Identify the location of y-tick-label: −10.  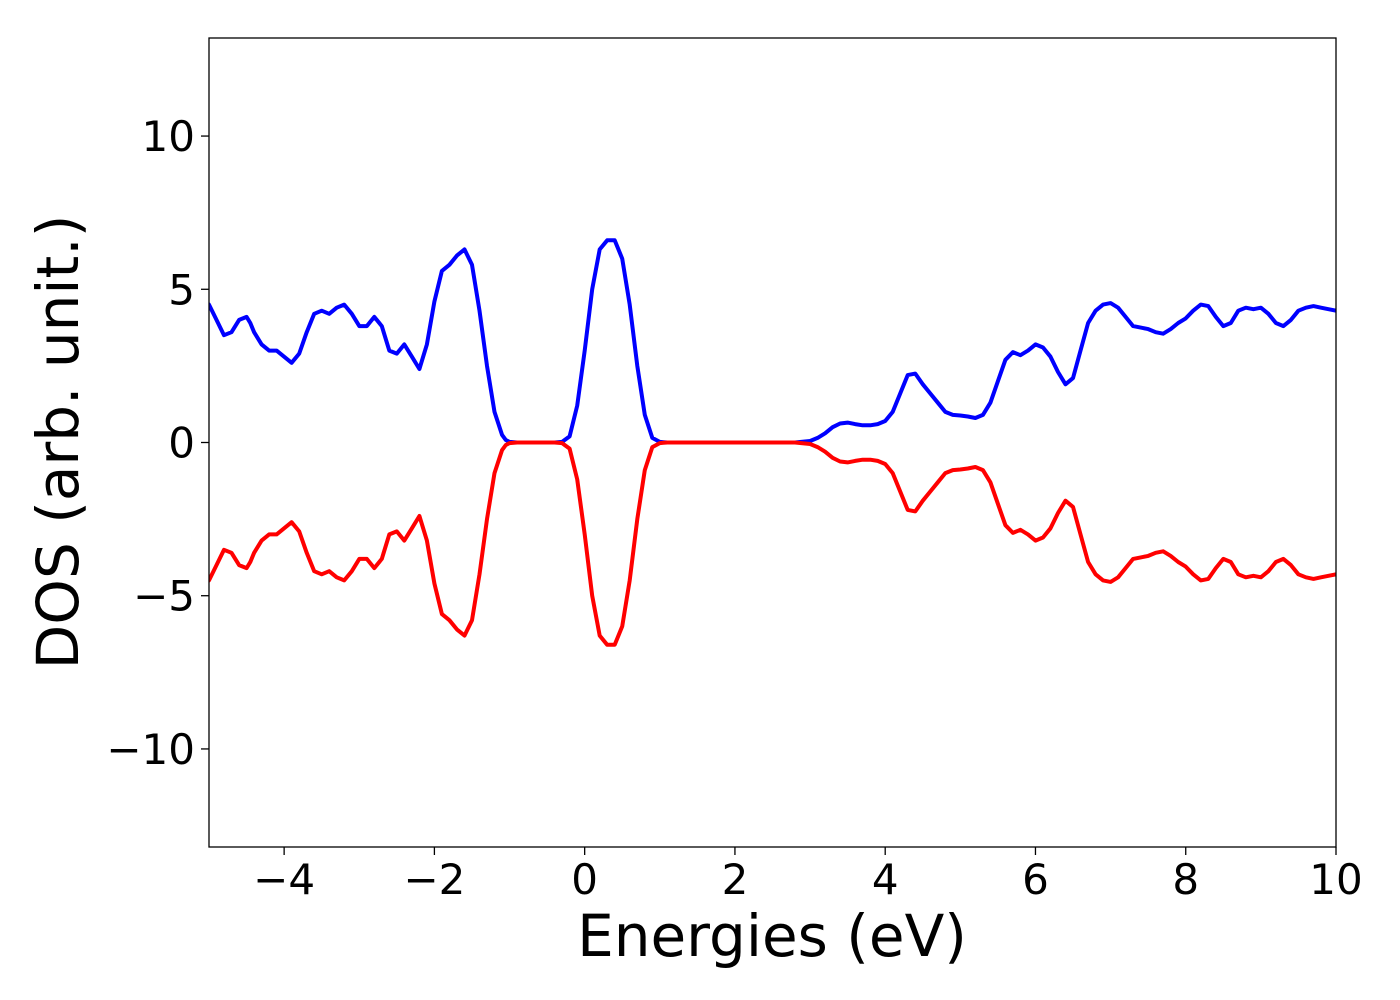
(150, 749).